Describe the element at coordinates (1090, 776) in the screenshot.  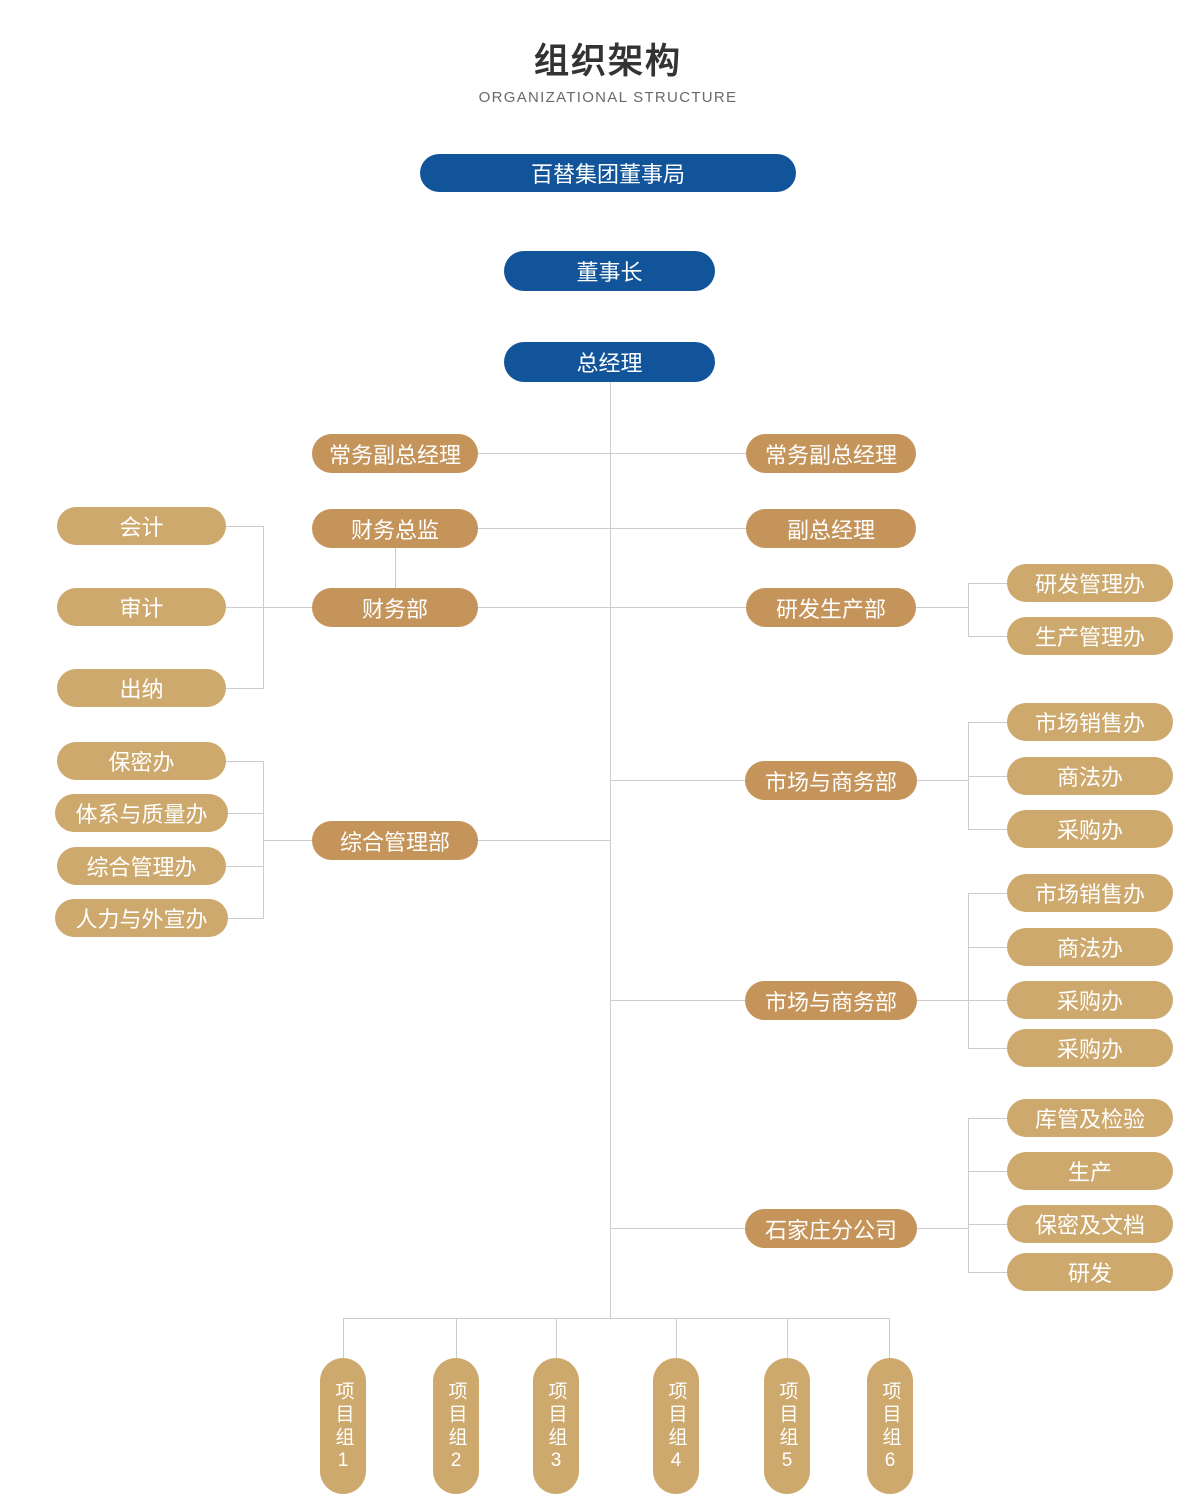
I see `node-commercial-law-office-1: 商法办` at that location.